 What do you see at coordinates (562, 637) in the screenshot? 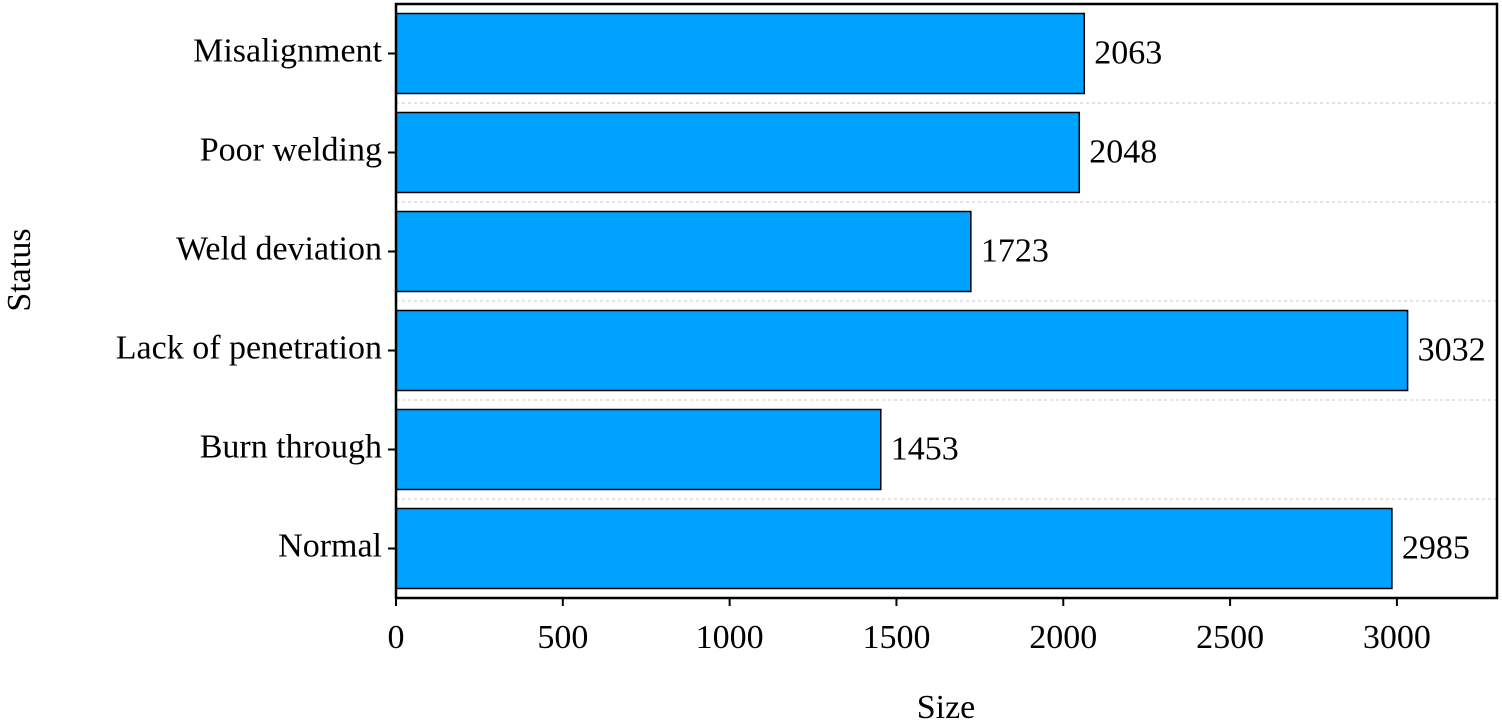
I see `x-tick-label: 500` at bounding box center [562, 637].